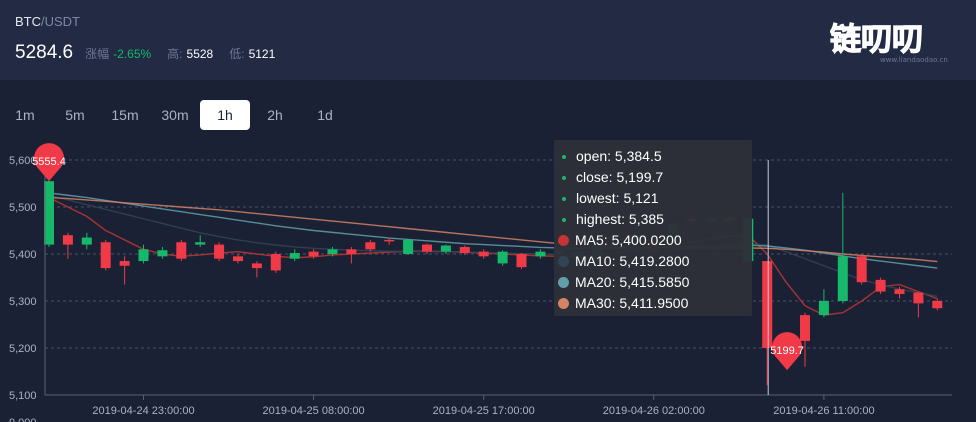  Describe the element at coordinates (23, 208) in the screenshot. I see `y-tick-label: 5,500` at that location.